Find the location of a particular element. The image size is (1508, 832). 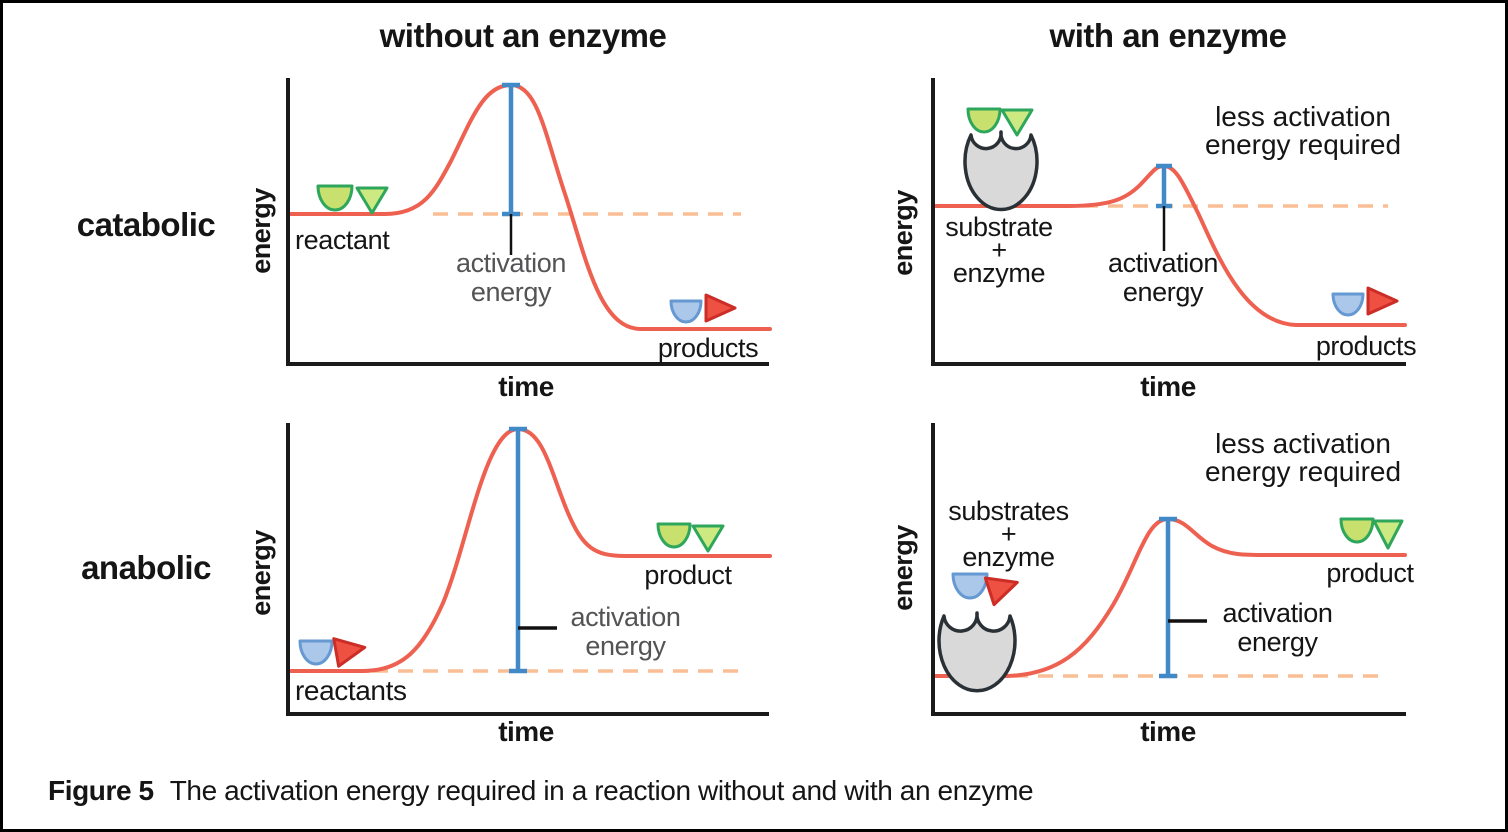

catabolic-without-enzyme-chart is located at coordinates (529, 222).